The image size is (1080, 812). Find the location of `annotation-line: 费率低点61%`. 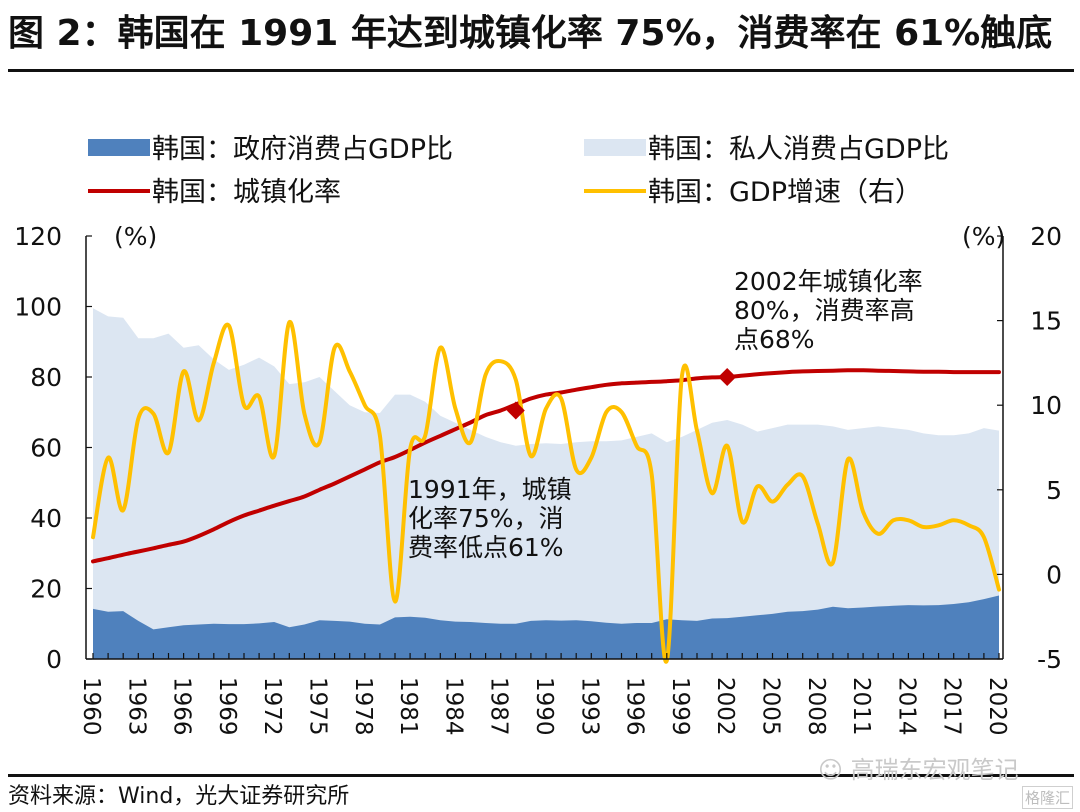

annotation-line: 费率低点61% is located at coordinates (486, 547).